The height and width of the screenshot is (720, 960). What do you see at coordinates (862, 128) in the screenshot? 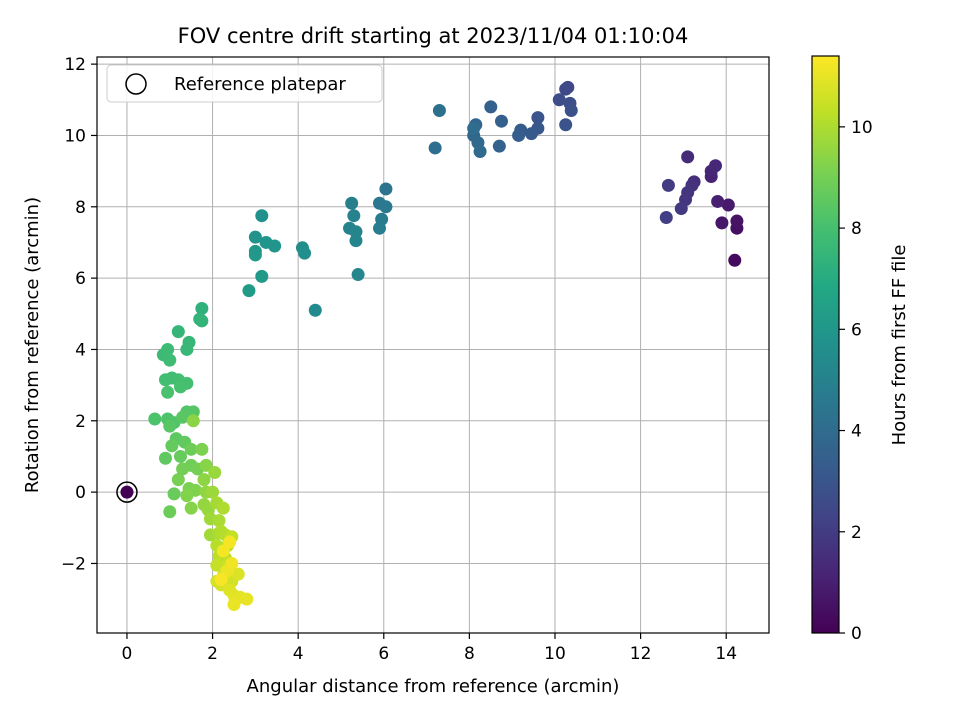
I see `colorbar-tick-label: 10` at bounding box center [862, 128].